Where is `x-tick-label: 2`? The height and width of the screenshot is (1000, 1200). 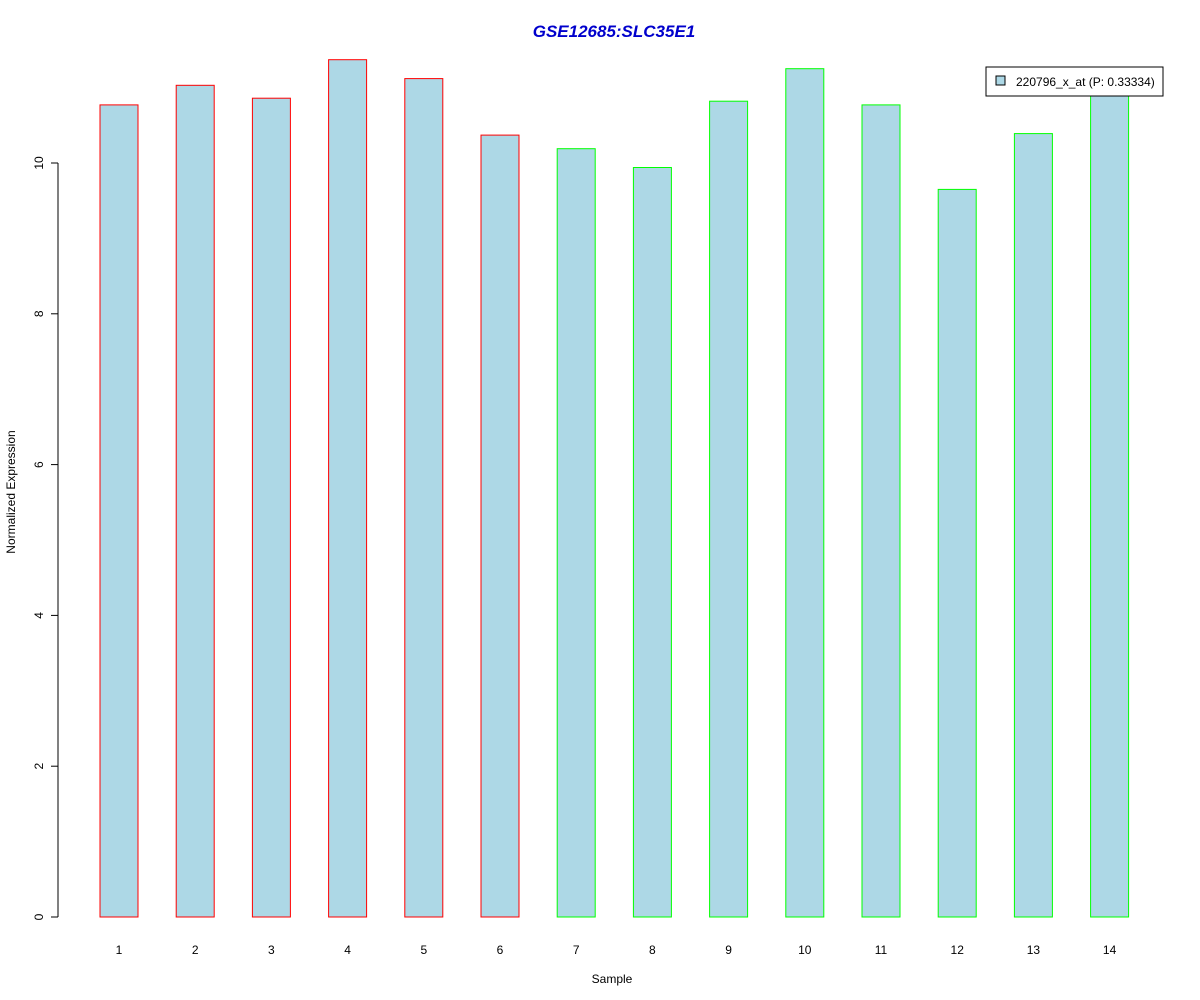 x-tick-label: 2 is located at coordinates (195, 950).